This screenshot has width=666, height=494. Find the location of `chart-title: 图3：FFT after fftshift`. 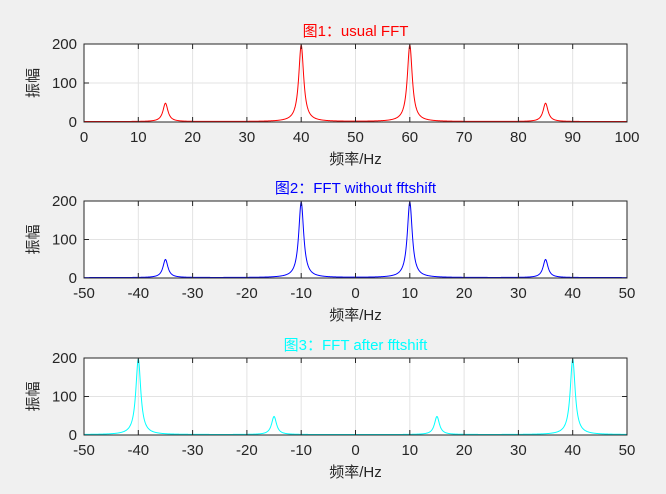

chart-title: 图3：FFT after fftshift is located at coordinates (356, 345).